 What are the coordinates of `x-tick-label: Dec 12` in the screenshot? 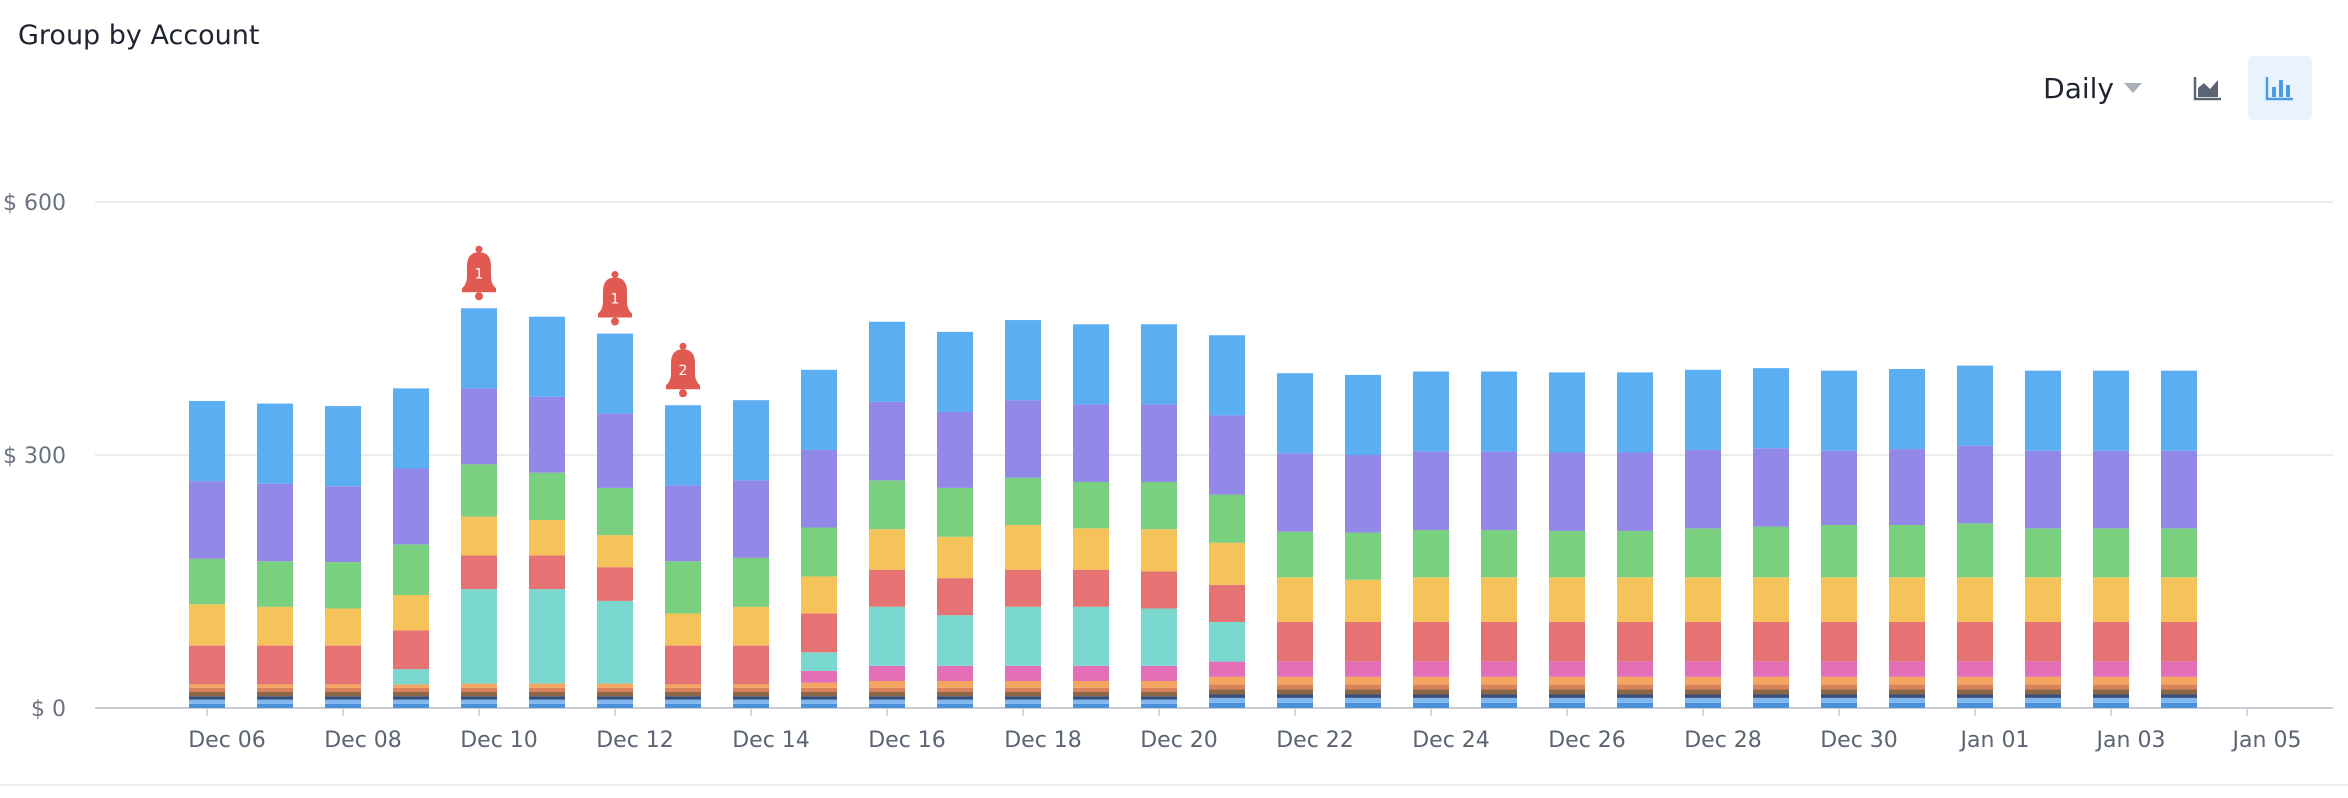 It's located at (635, 740).